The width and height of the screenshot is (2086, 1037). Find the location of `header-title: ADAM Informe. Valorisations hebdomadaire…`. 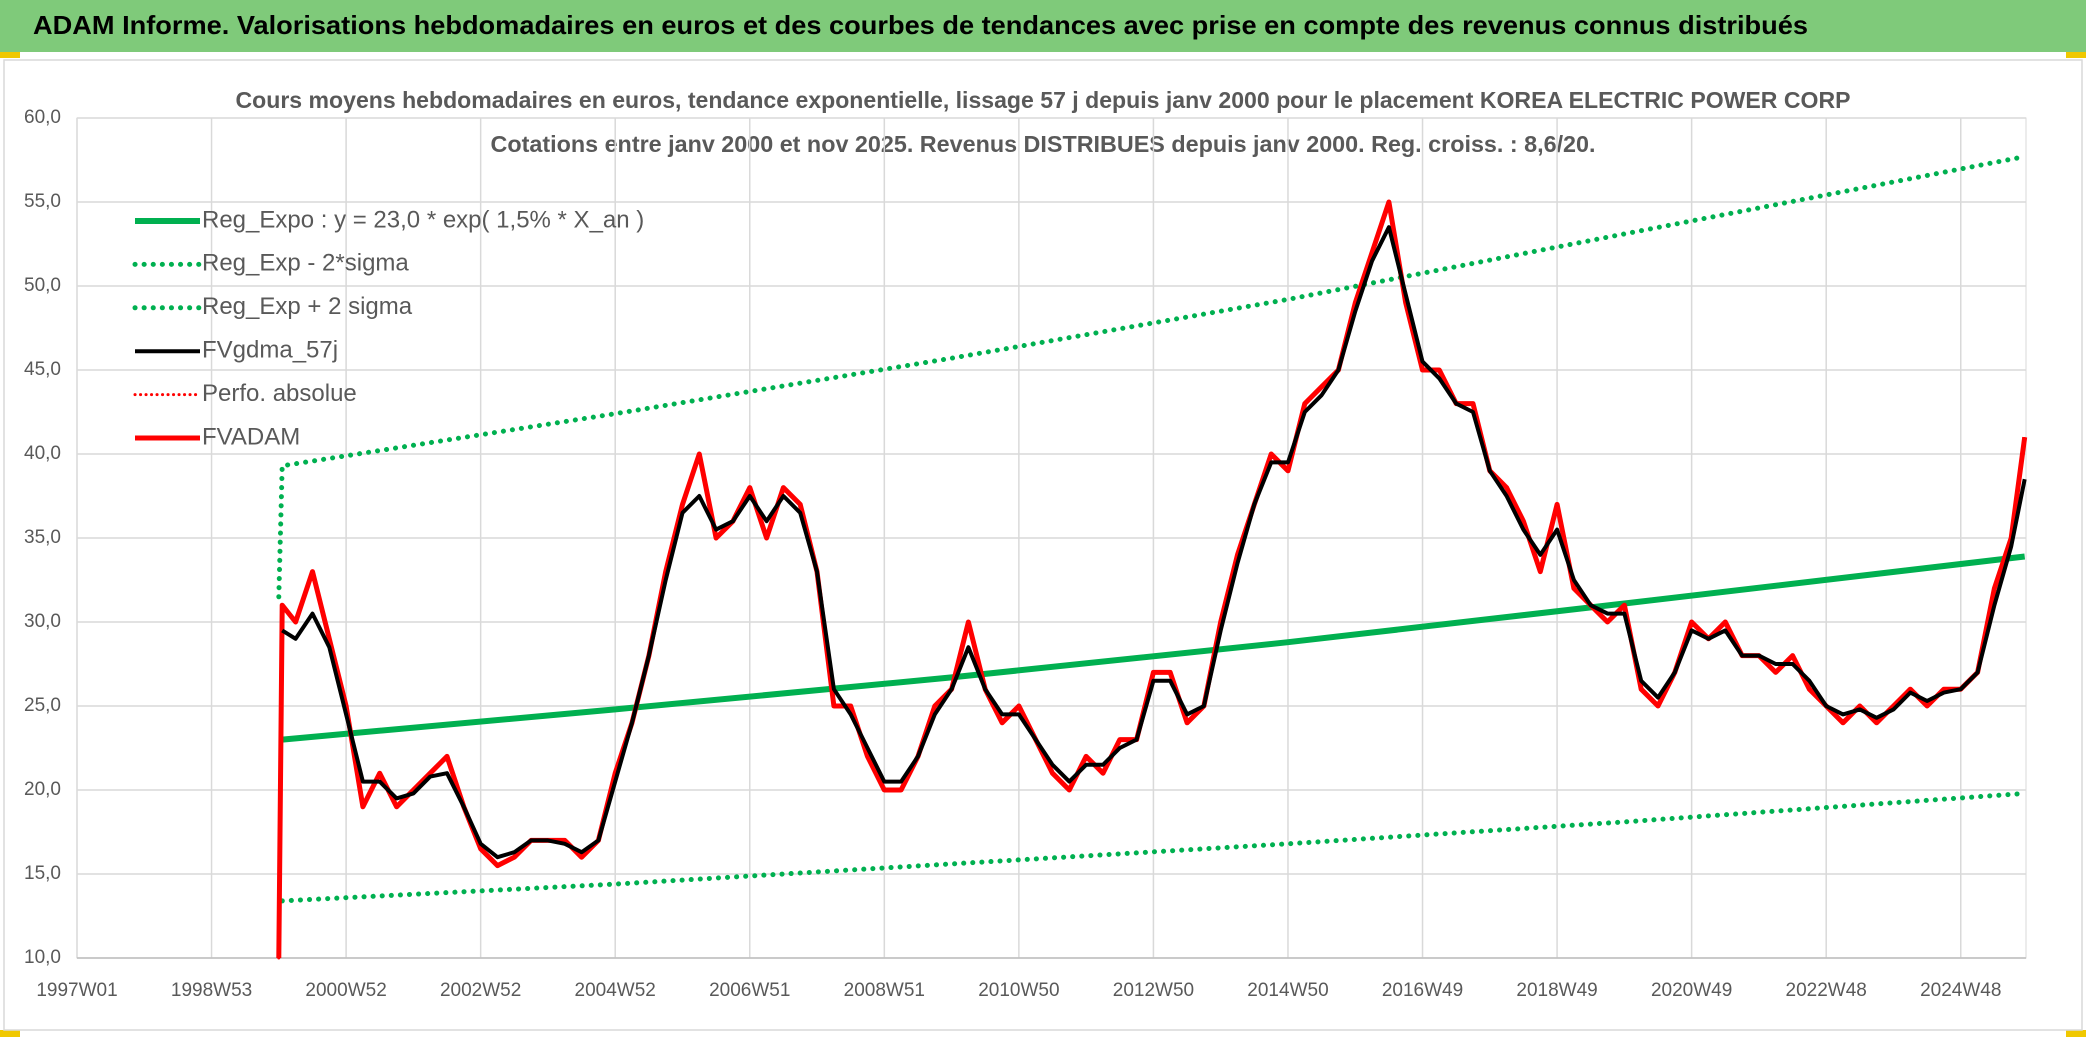

header-title: ADAM Informe. Valorisations hebdomadaire… is located at coordinates (920, 25).